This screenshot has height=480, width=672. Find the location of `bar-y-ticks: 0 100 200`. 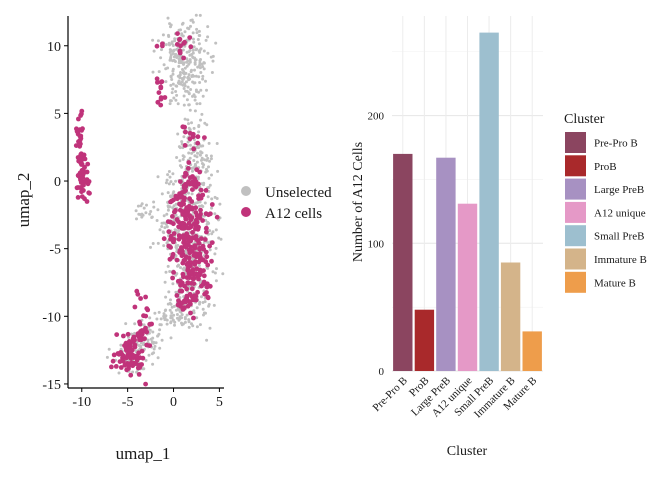

bar-y-ticks: 0 100 200 is located at coordinates (376, 244).